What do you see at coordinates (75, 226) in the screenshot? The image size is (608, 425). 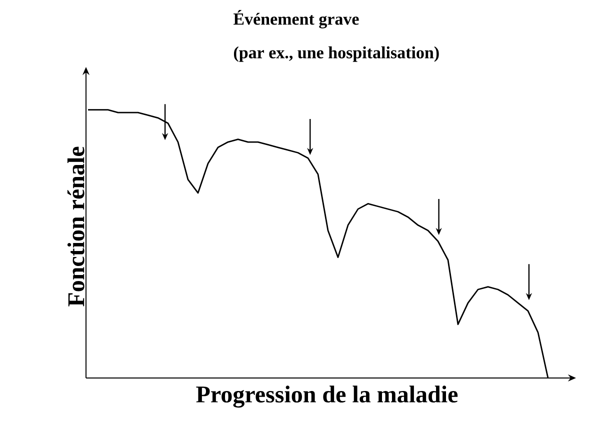 I see `y-axis-title: Fonction rénale` at bounding box center [75, 226].